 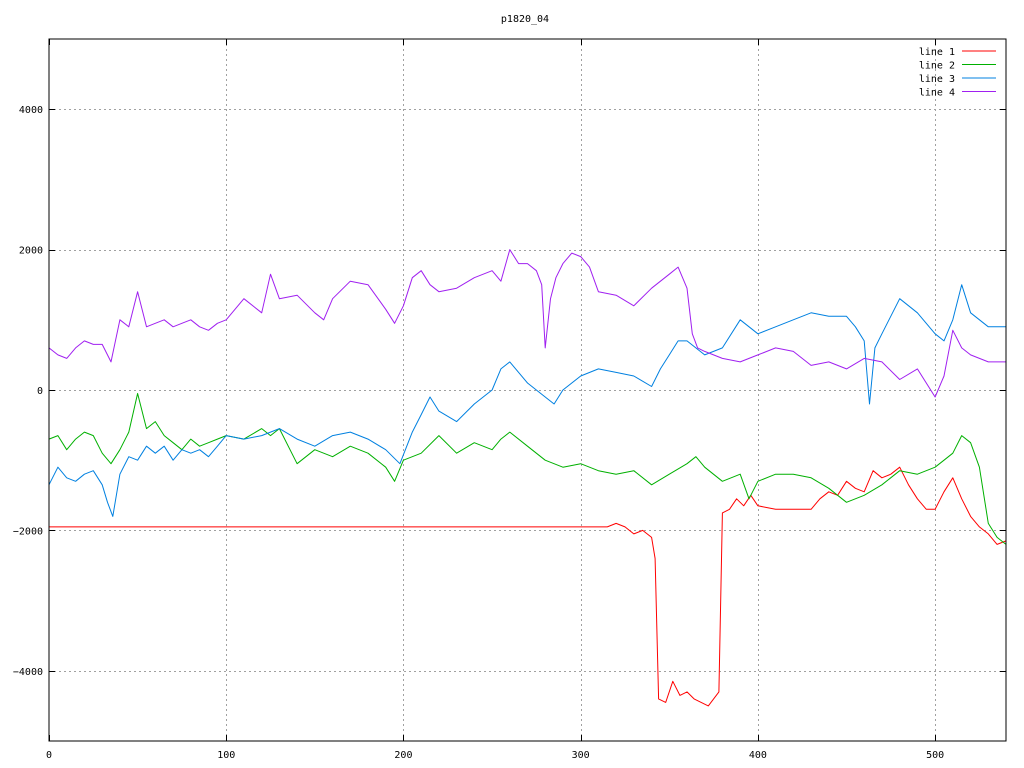 I want to click on x-tick-label: 200, so click(x=403, y=755).